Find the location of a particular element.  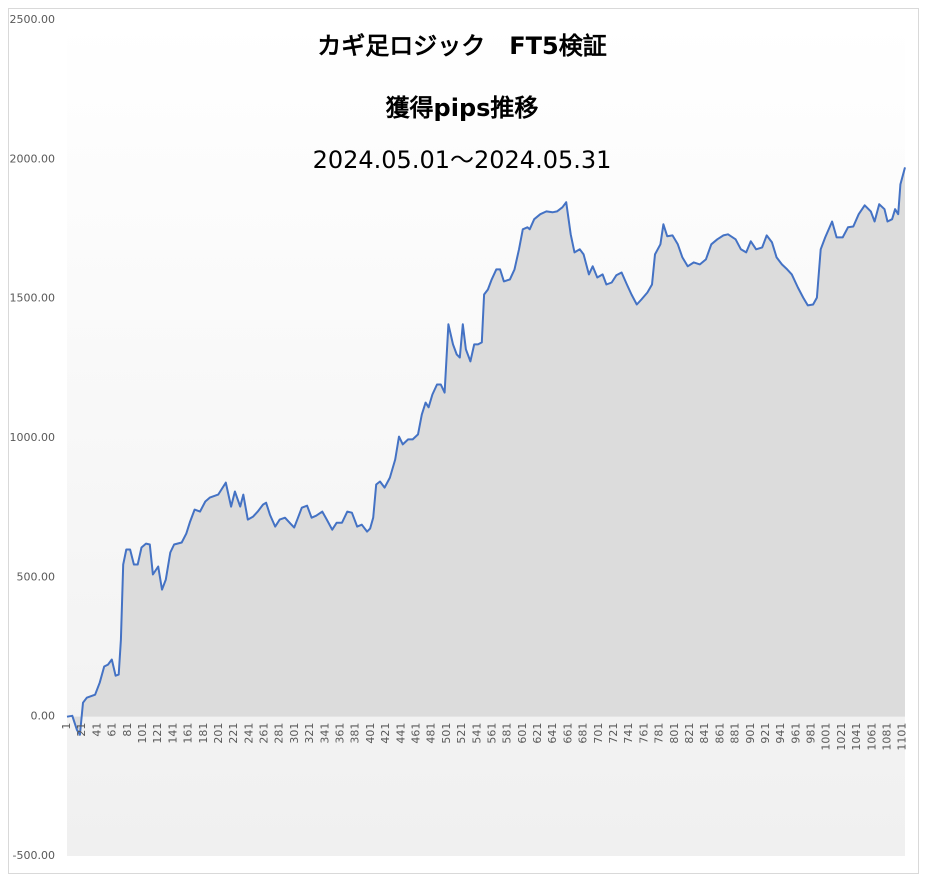

x-tick-label: 1041 is located at coordinates (856, 737).